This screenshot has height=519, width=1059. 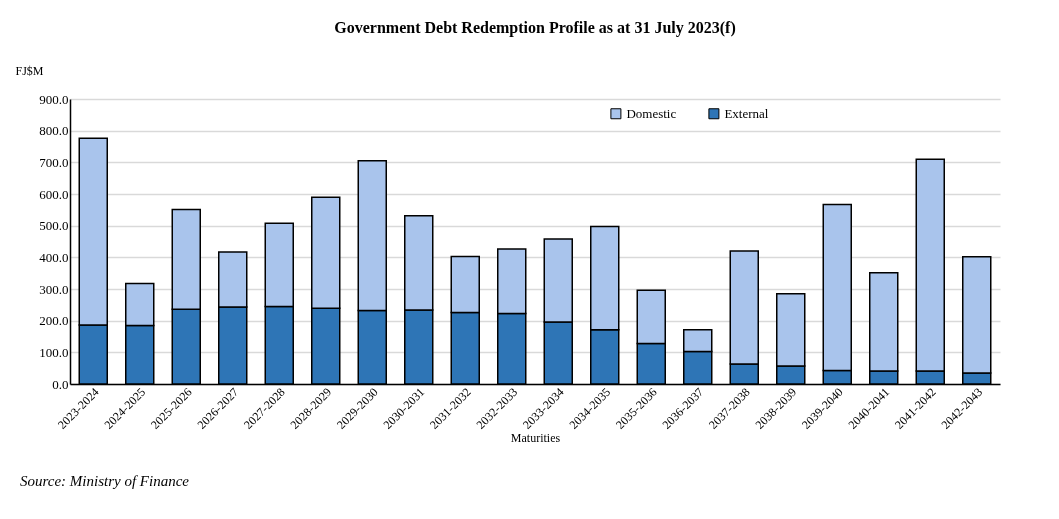 What do you see at coordinates (105, 481) in the screenshot?
I see `source-note: Source: Ministry of Finance` at bounding box center [105, 481].